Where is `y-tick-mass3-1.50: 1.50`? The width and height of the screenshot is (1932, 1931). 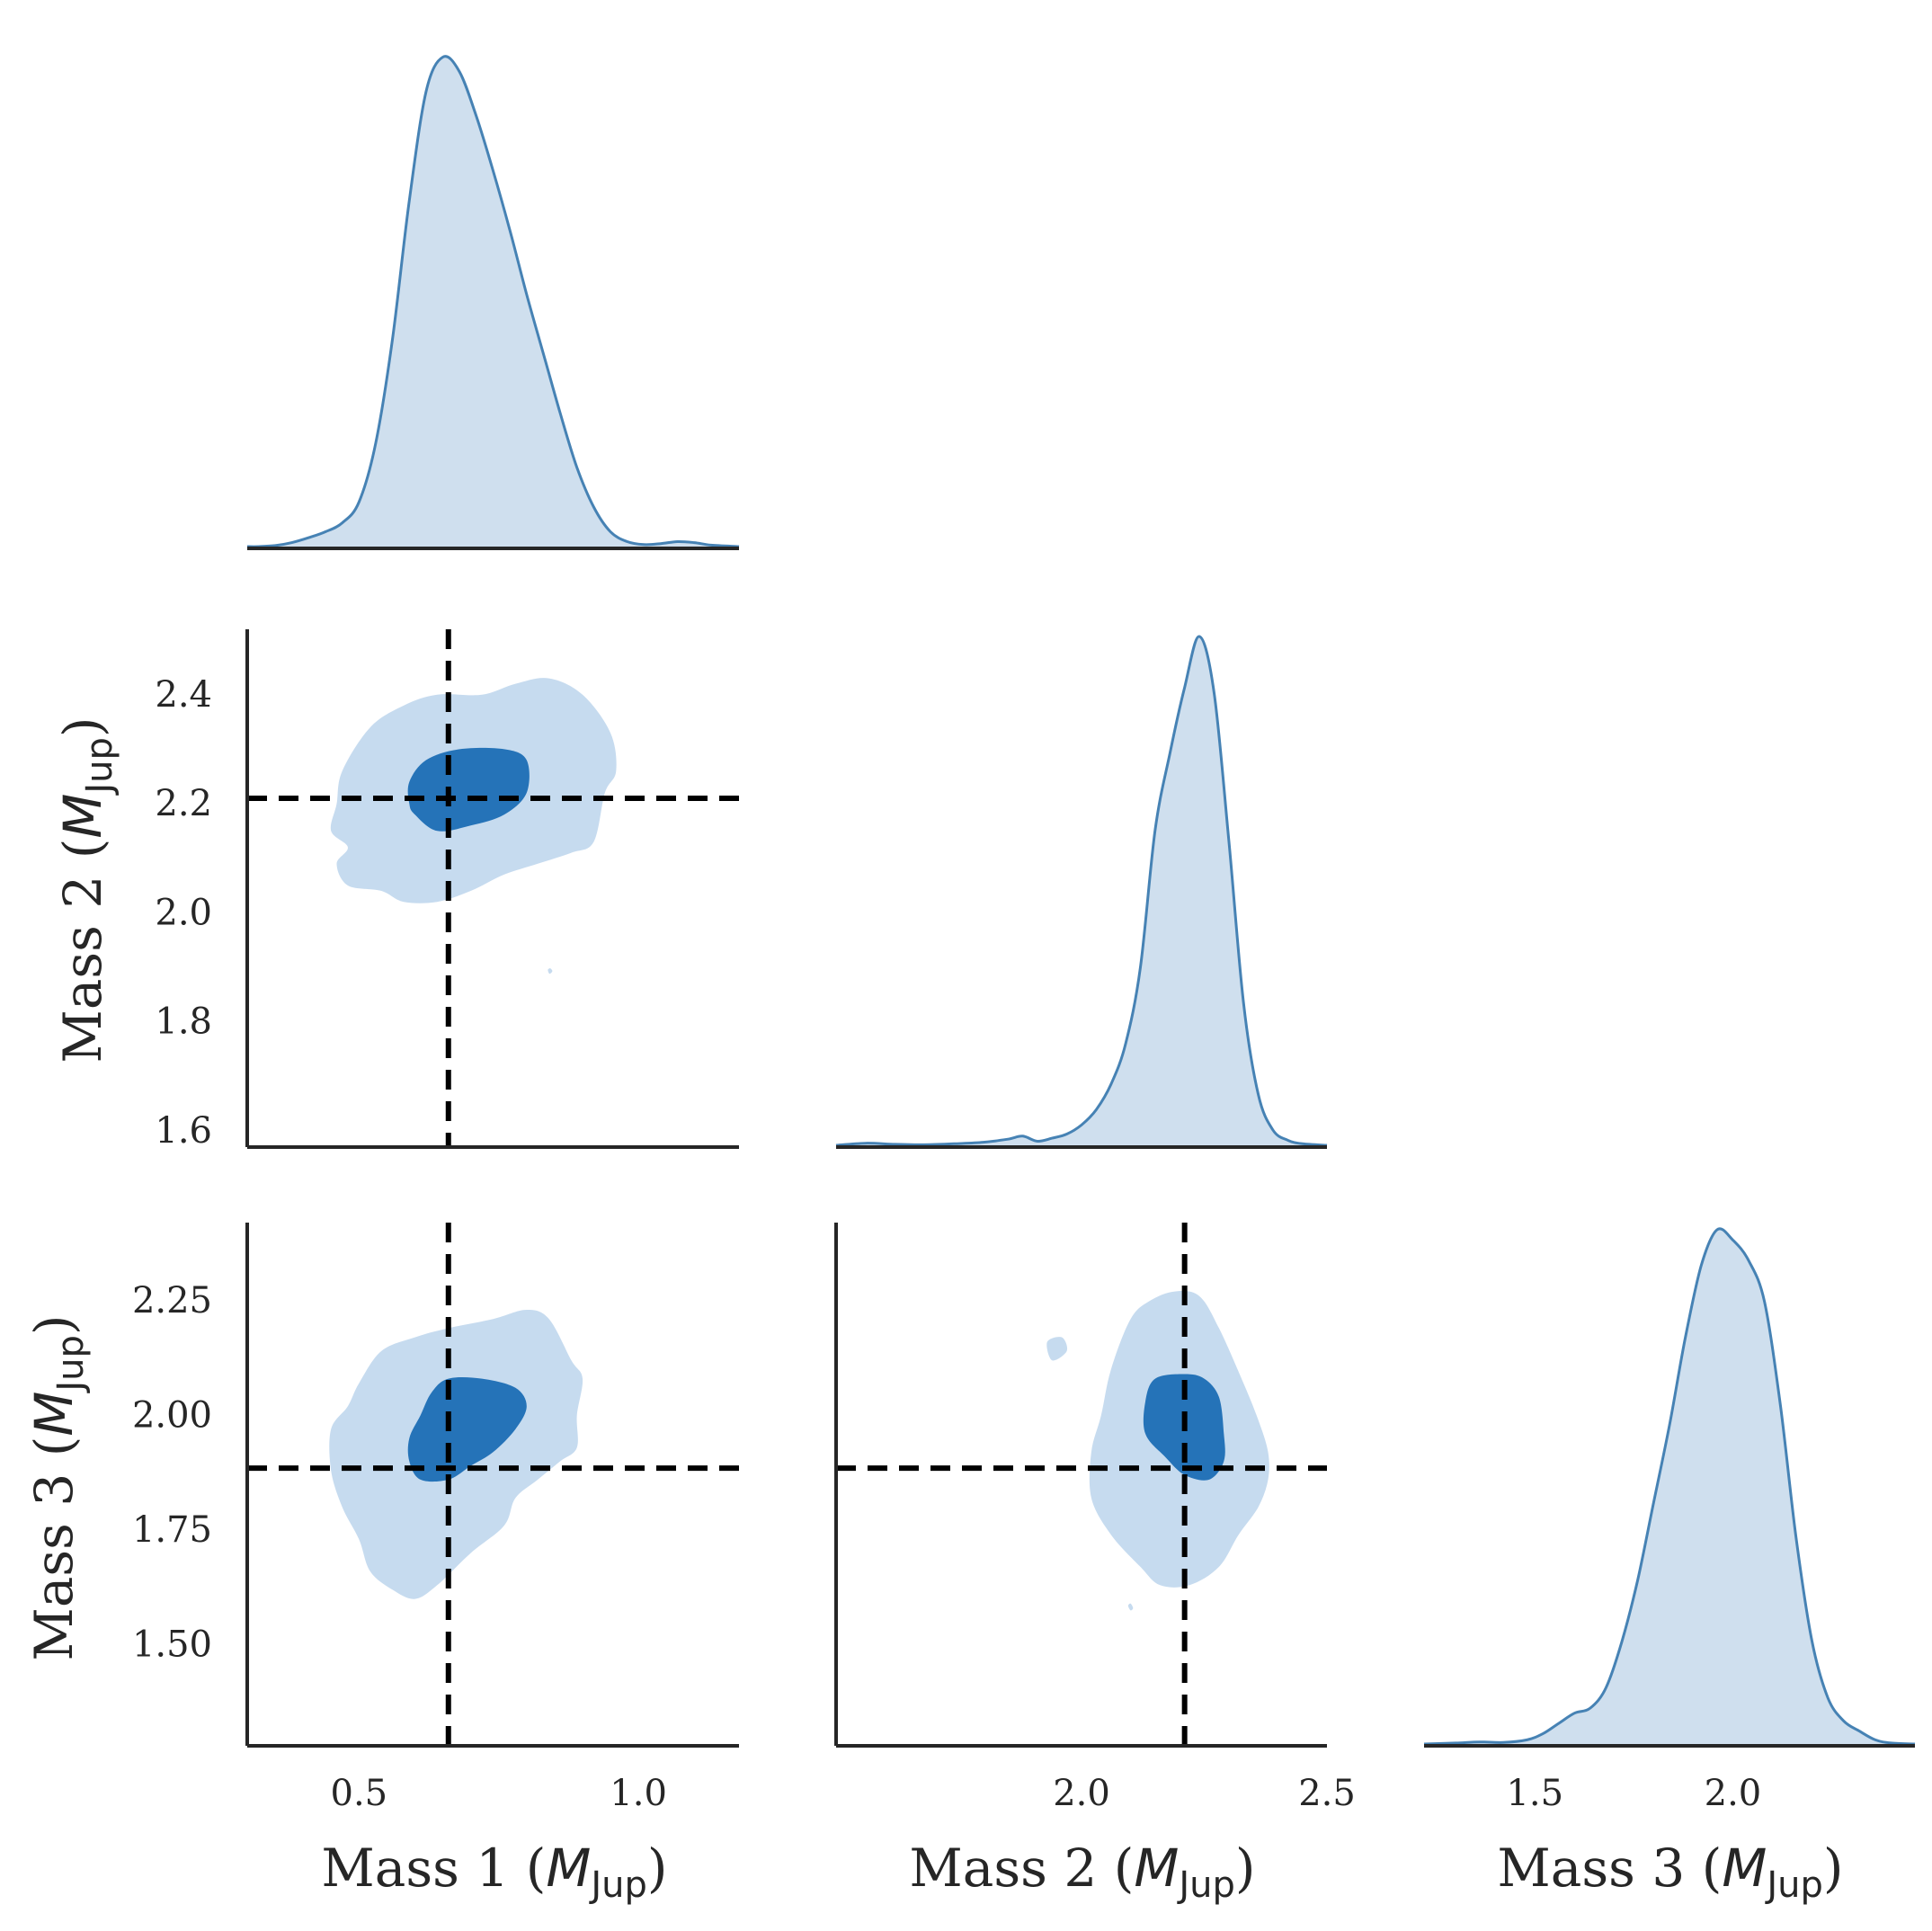 y-tick-mass3-1.50: 1.50 is located at coordinates (172, 1645).